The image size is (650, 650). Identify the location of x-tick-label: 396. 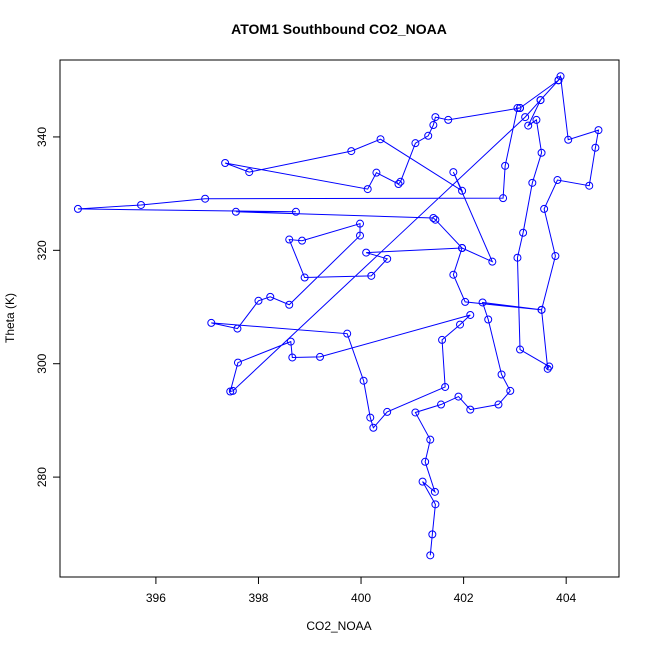
(156, 598).